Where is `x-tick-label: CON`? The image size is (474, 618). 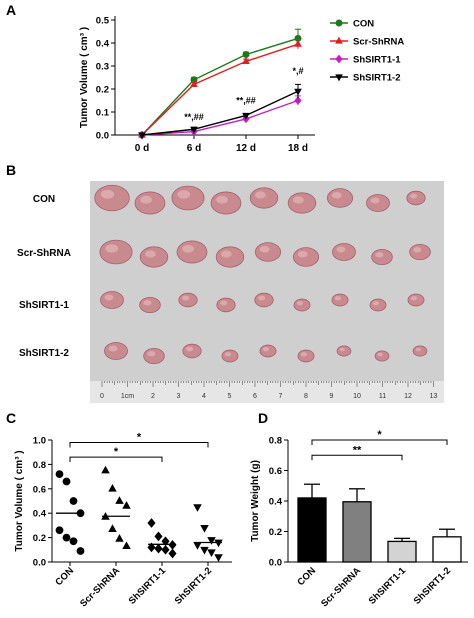 x-tick-label: CON is located at coordinates (64, 576).